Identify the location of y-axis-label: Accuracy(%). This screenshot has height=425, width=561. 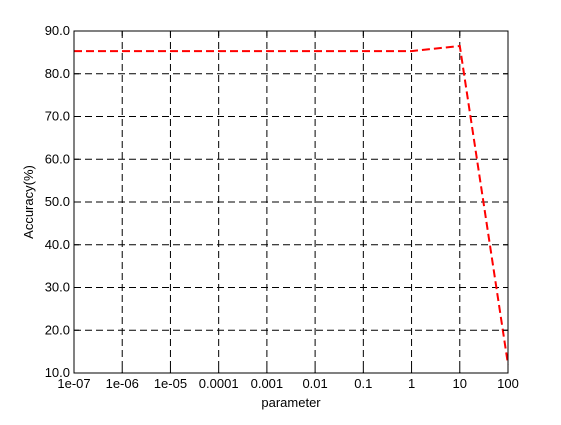
(28, 202).